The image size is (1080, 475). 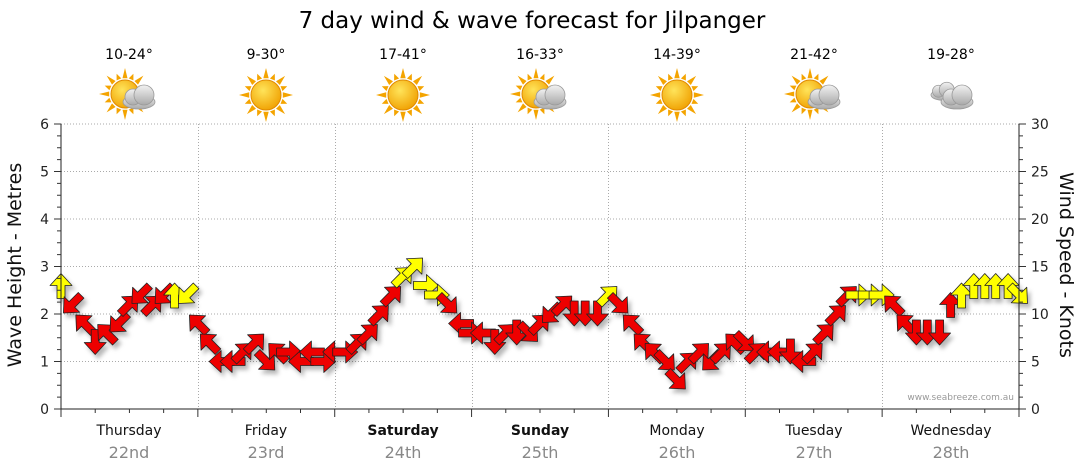 What do you see at coordinates (951, 452) in the screenshot?
I see `day-date-label: 28th` at bounding box center [951, 452].